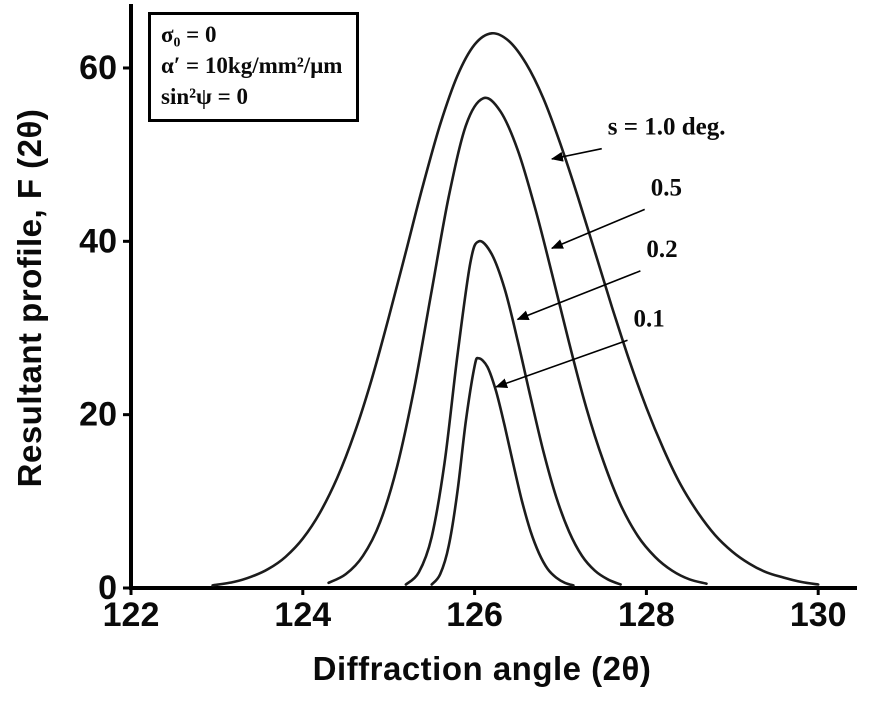  I want to click on curve-annotation-arrow-0.5, so click(598, 228).